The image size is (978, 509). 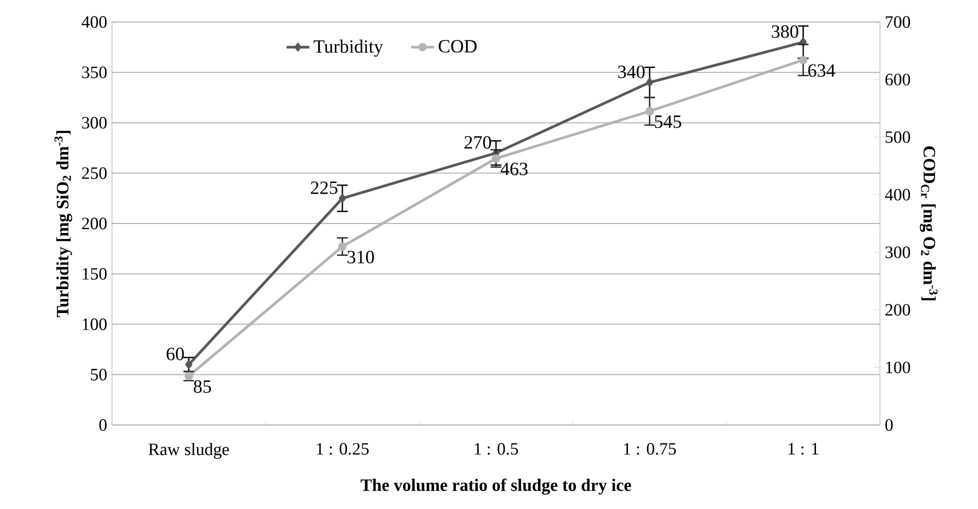 I want to click on x-tick-label: Raw sludge, so click(x=188, y=451).